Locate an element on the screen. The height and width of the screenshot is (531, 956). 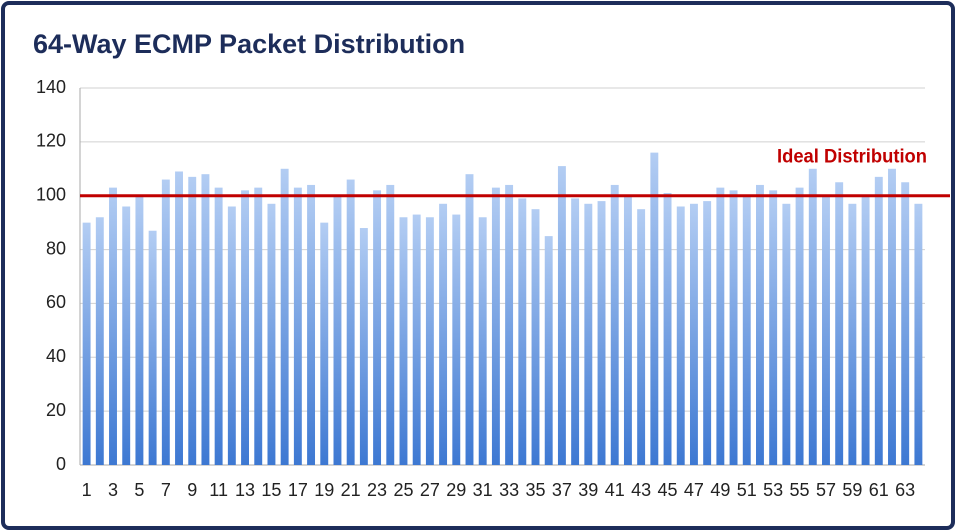
y-tick-label: 0 is located at coordinates (61, 464).